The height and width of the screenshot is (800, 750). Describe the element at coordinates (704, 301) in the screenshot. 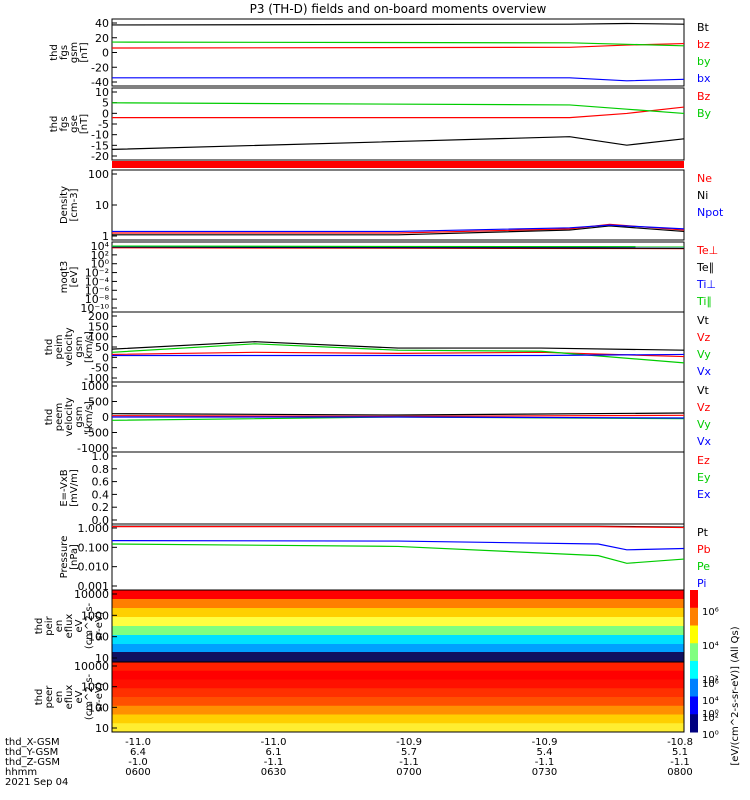

I see `legend-Ti∥: Ti∥` at that location.